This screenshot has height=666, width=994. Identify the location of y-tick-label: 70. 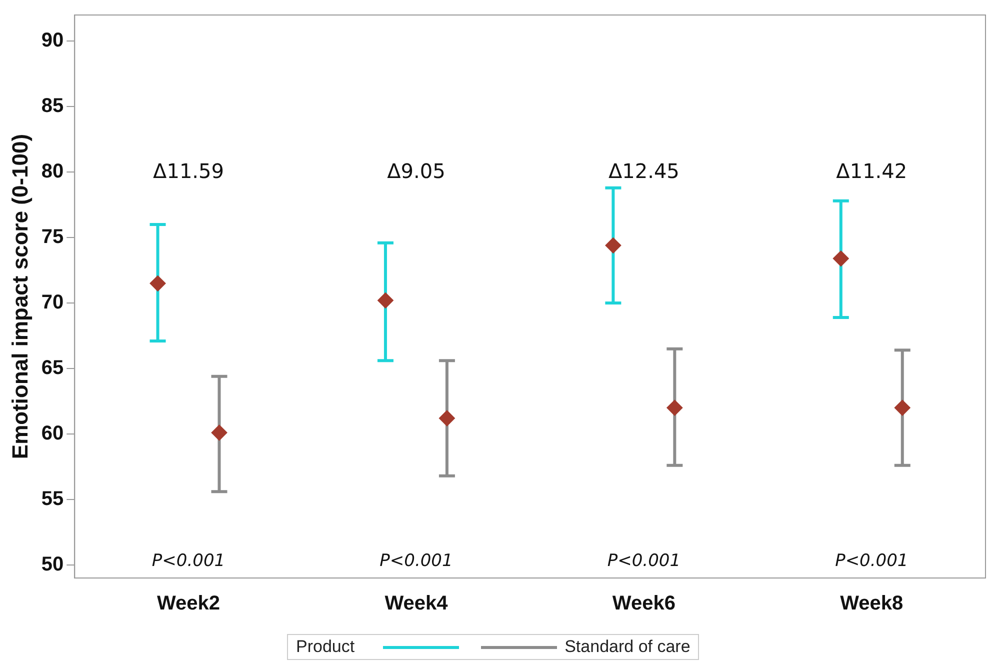
(52, 303).